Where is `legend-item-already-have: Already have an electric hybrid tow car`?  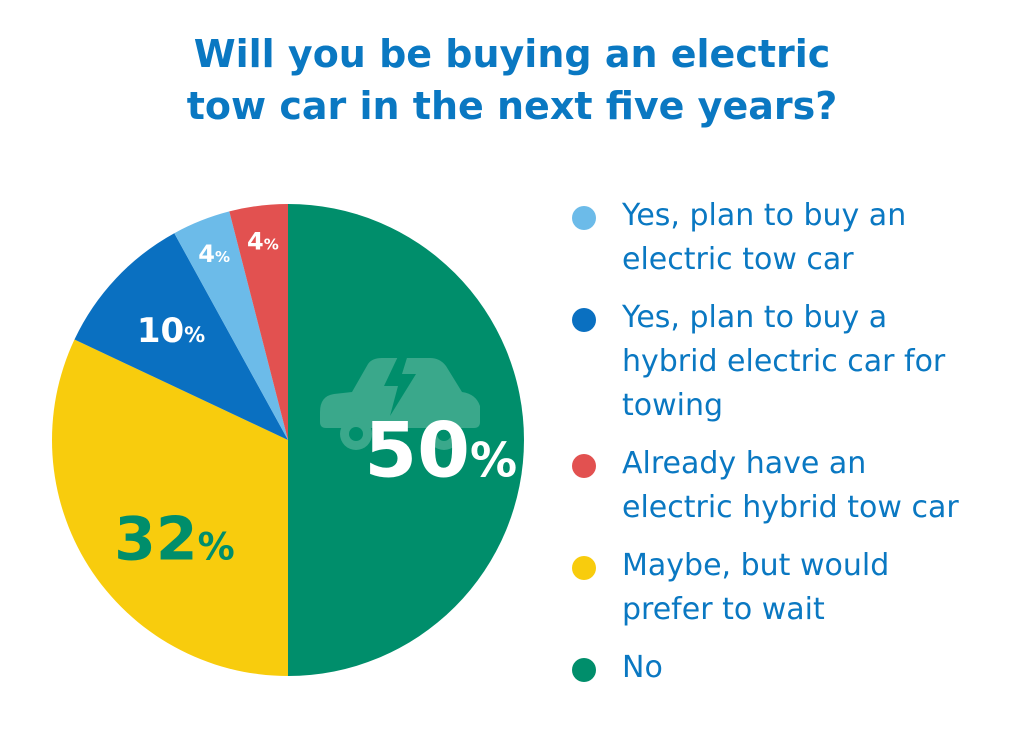
legend-item-already-have: Already have an electric hybrid tow car is located at coordinates (792, 486).